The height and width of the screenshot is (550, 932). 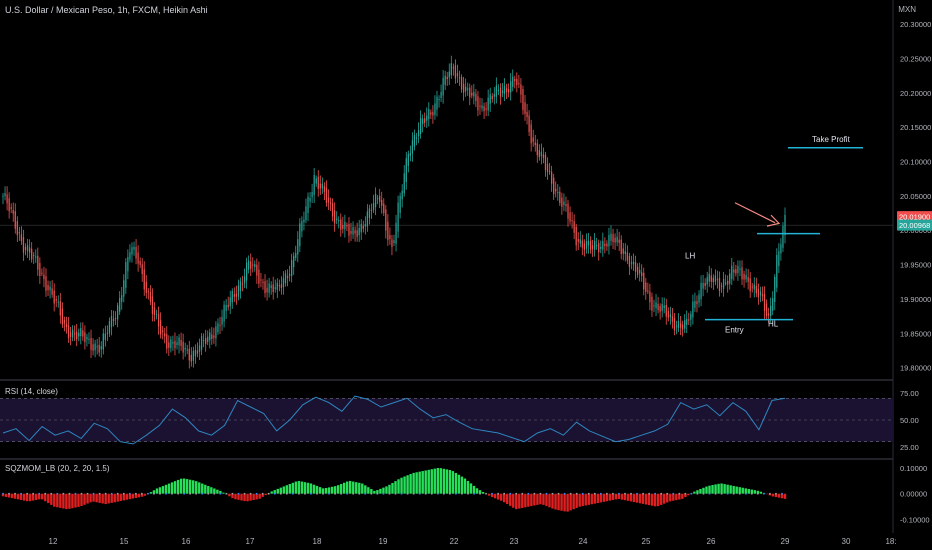 What do you see at coordinates (394, 420) in the screenshot?
I see `rsi-line` at bounding box center [394, 420].